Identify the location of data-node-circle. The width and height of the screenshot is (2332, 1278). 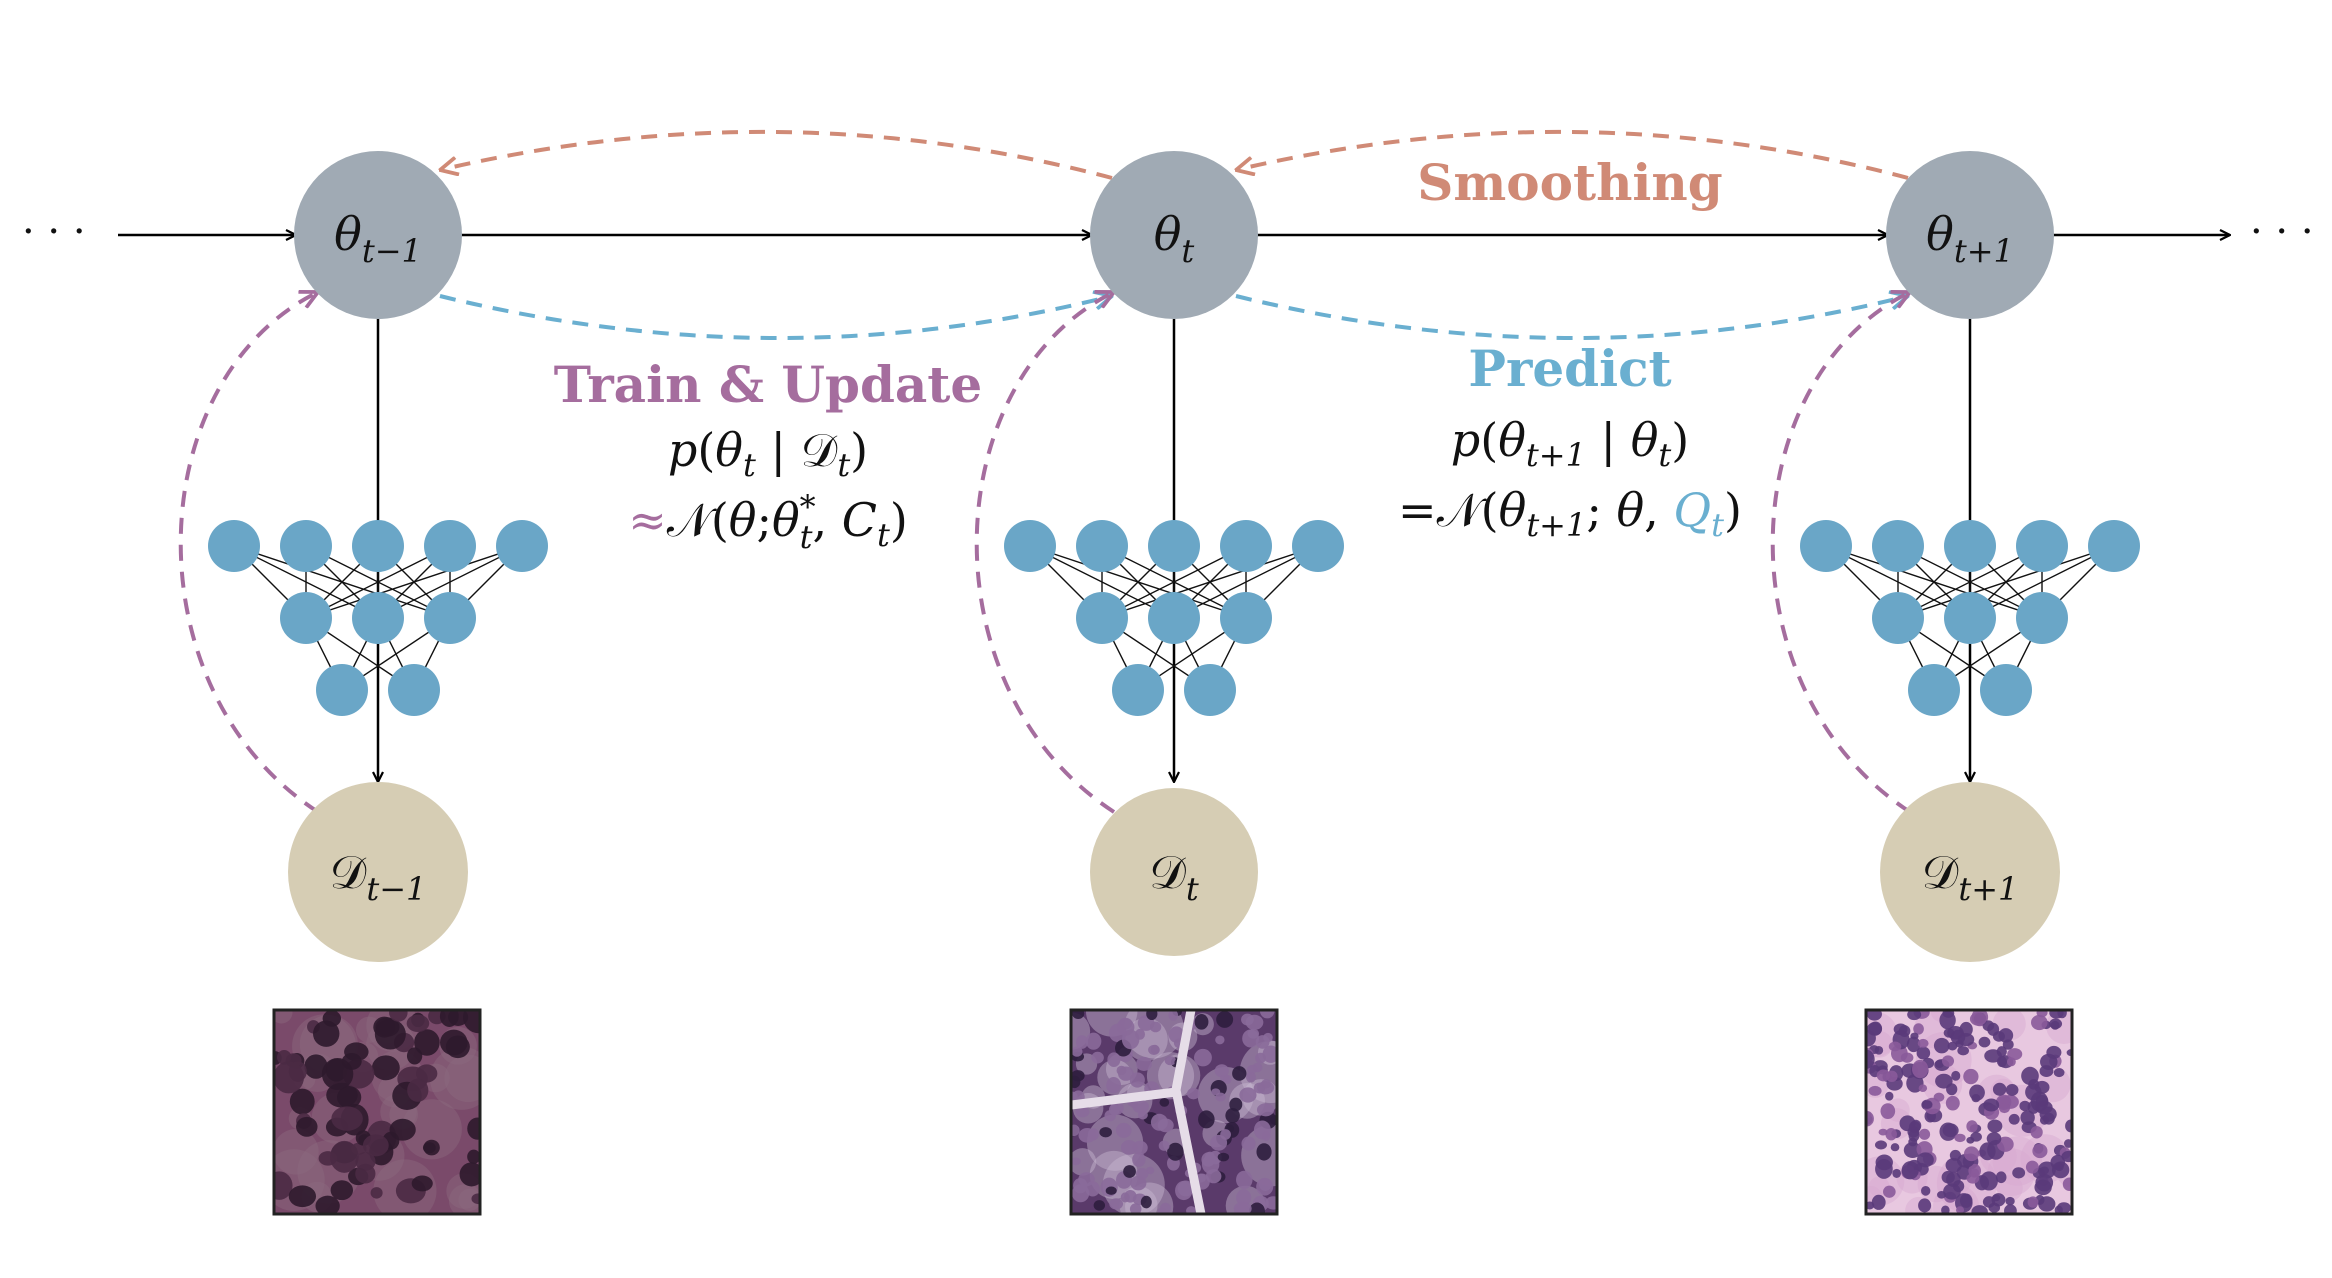
(1174, 872).